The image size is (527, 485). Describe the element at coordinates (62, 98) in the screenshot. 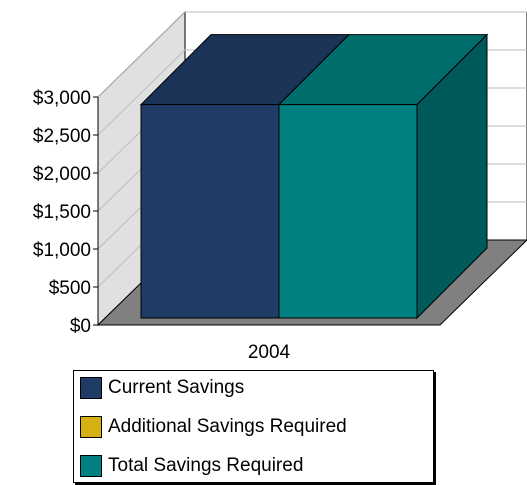

I see `y-tick-label: $3,000` at that location.